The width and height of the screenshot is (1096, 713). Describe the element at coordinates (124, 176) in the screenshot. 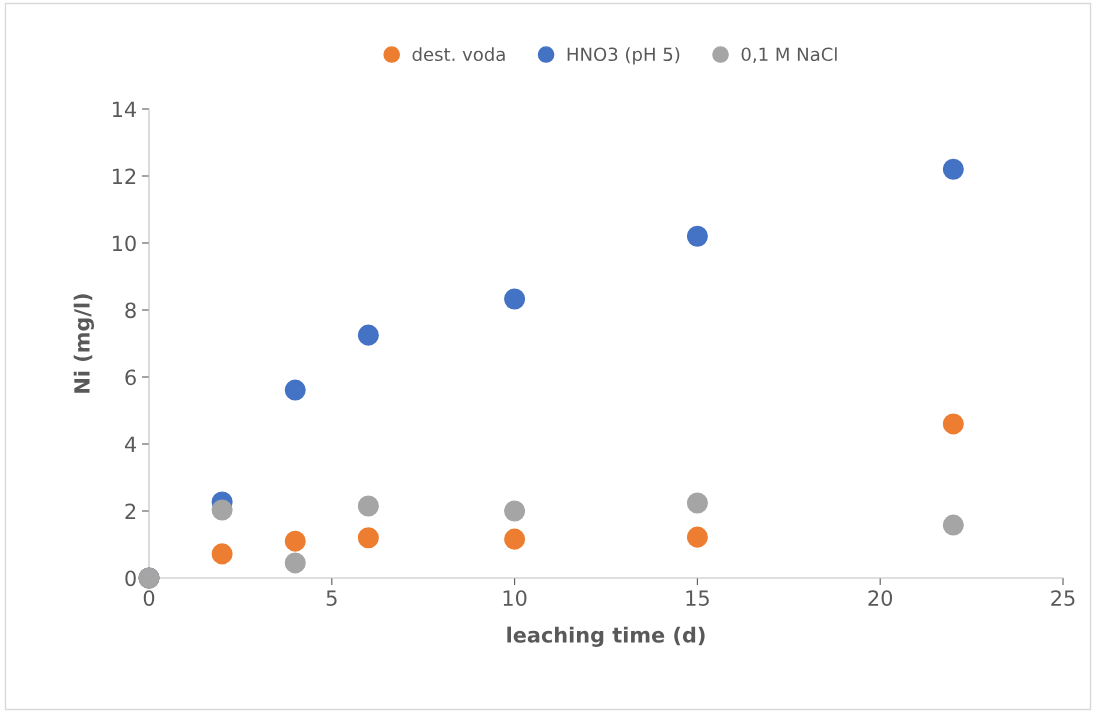

I see `y-tick-label: 12` at that location.